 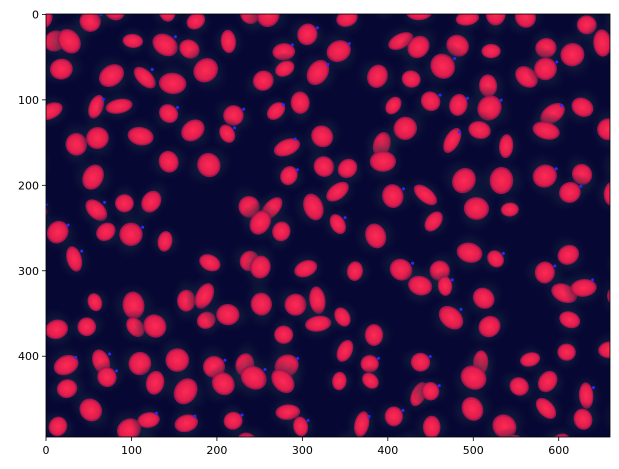 I want to click on x-tick-label: 0, so click(x=46, y=450).